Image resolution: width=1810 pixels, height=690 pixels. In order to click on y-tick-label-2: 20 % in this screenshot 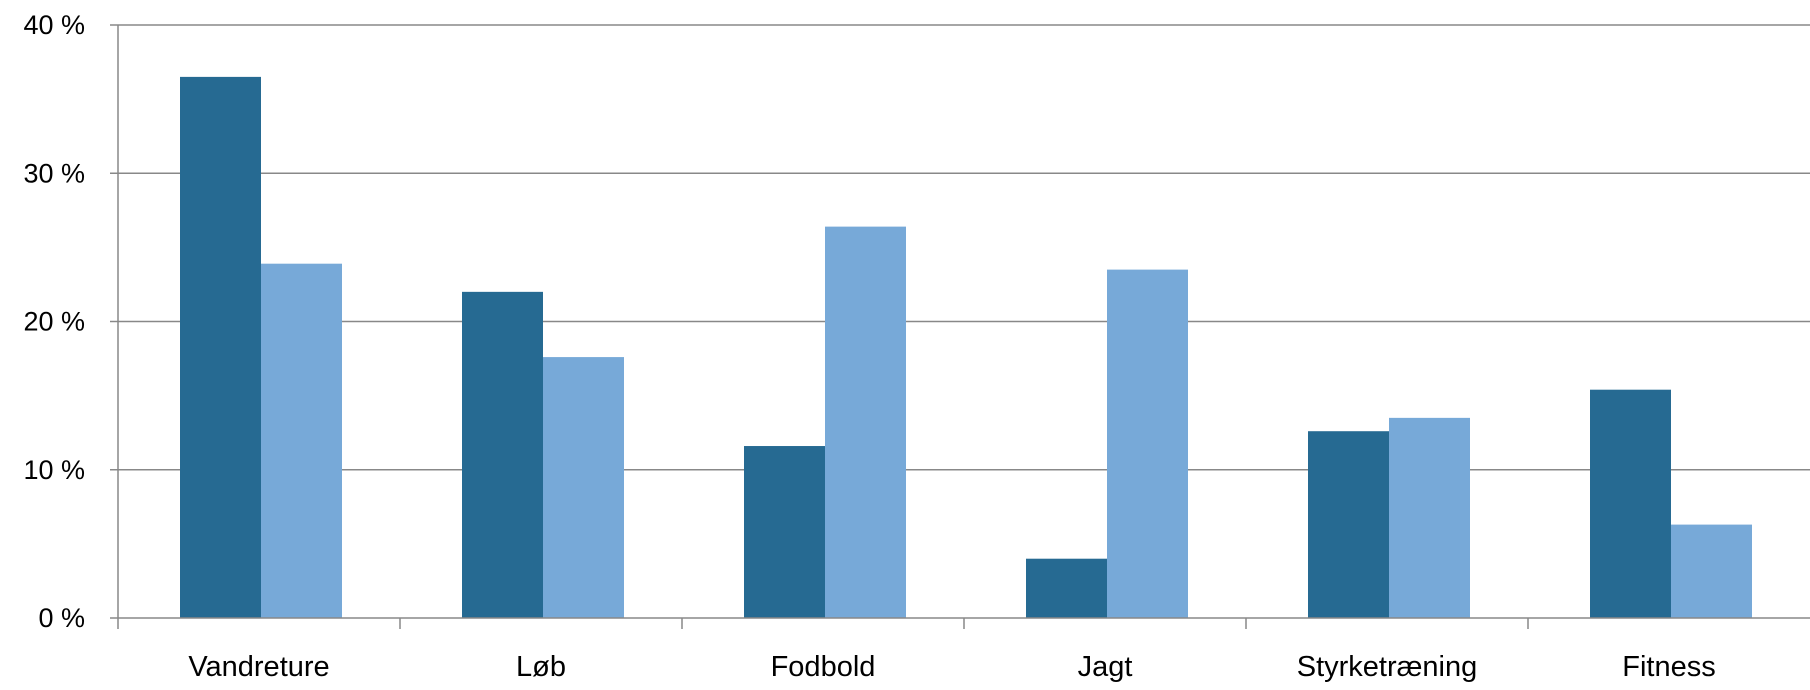, I will do `click(54, 322)`.